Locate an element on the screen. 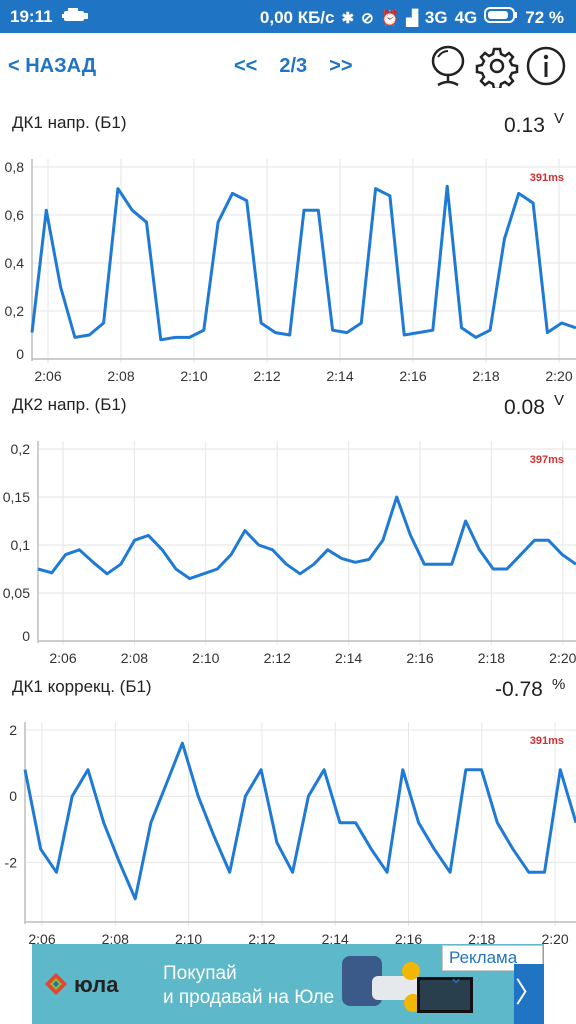 The image size is (576, 1024). y-tick-label: 0,6 is located at coordinates (15, 215).